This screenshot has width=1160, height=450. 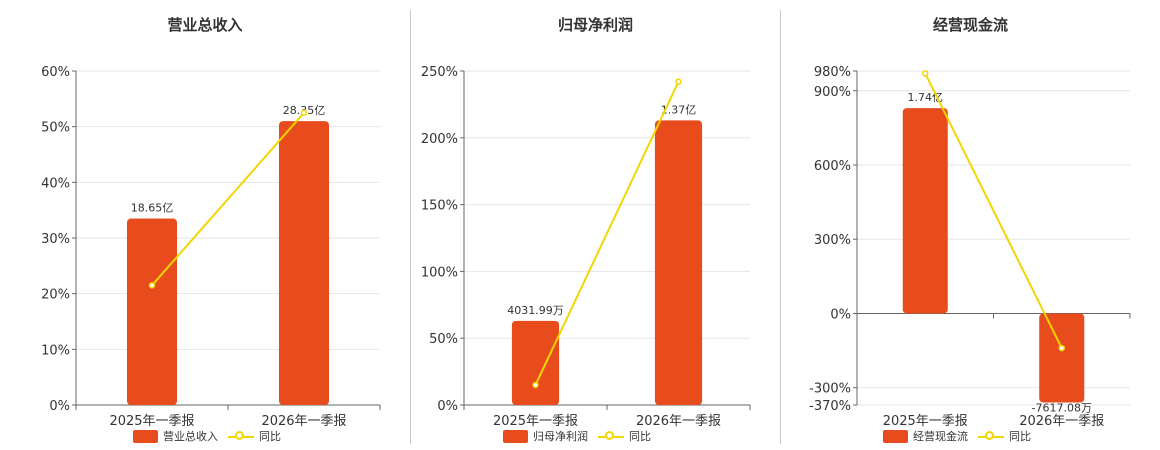 What do you see at coordinates (152, 208) in the screenshot?
I see `bar-value-label: 18.65亿` at bounding box center [152, 208].